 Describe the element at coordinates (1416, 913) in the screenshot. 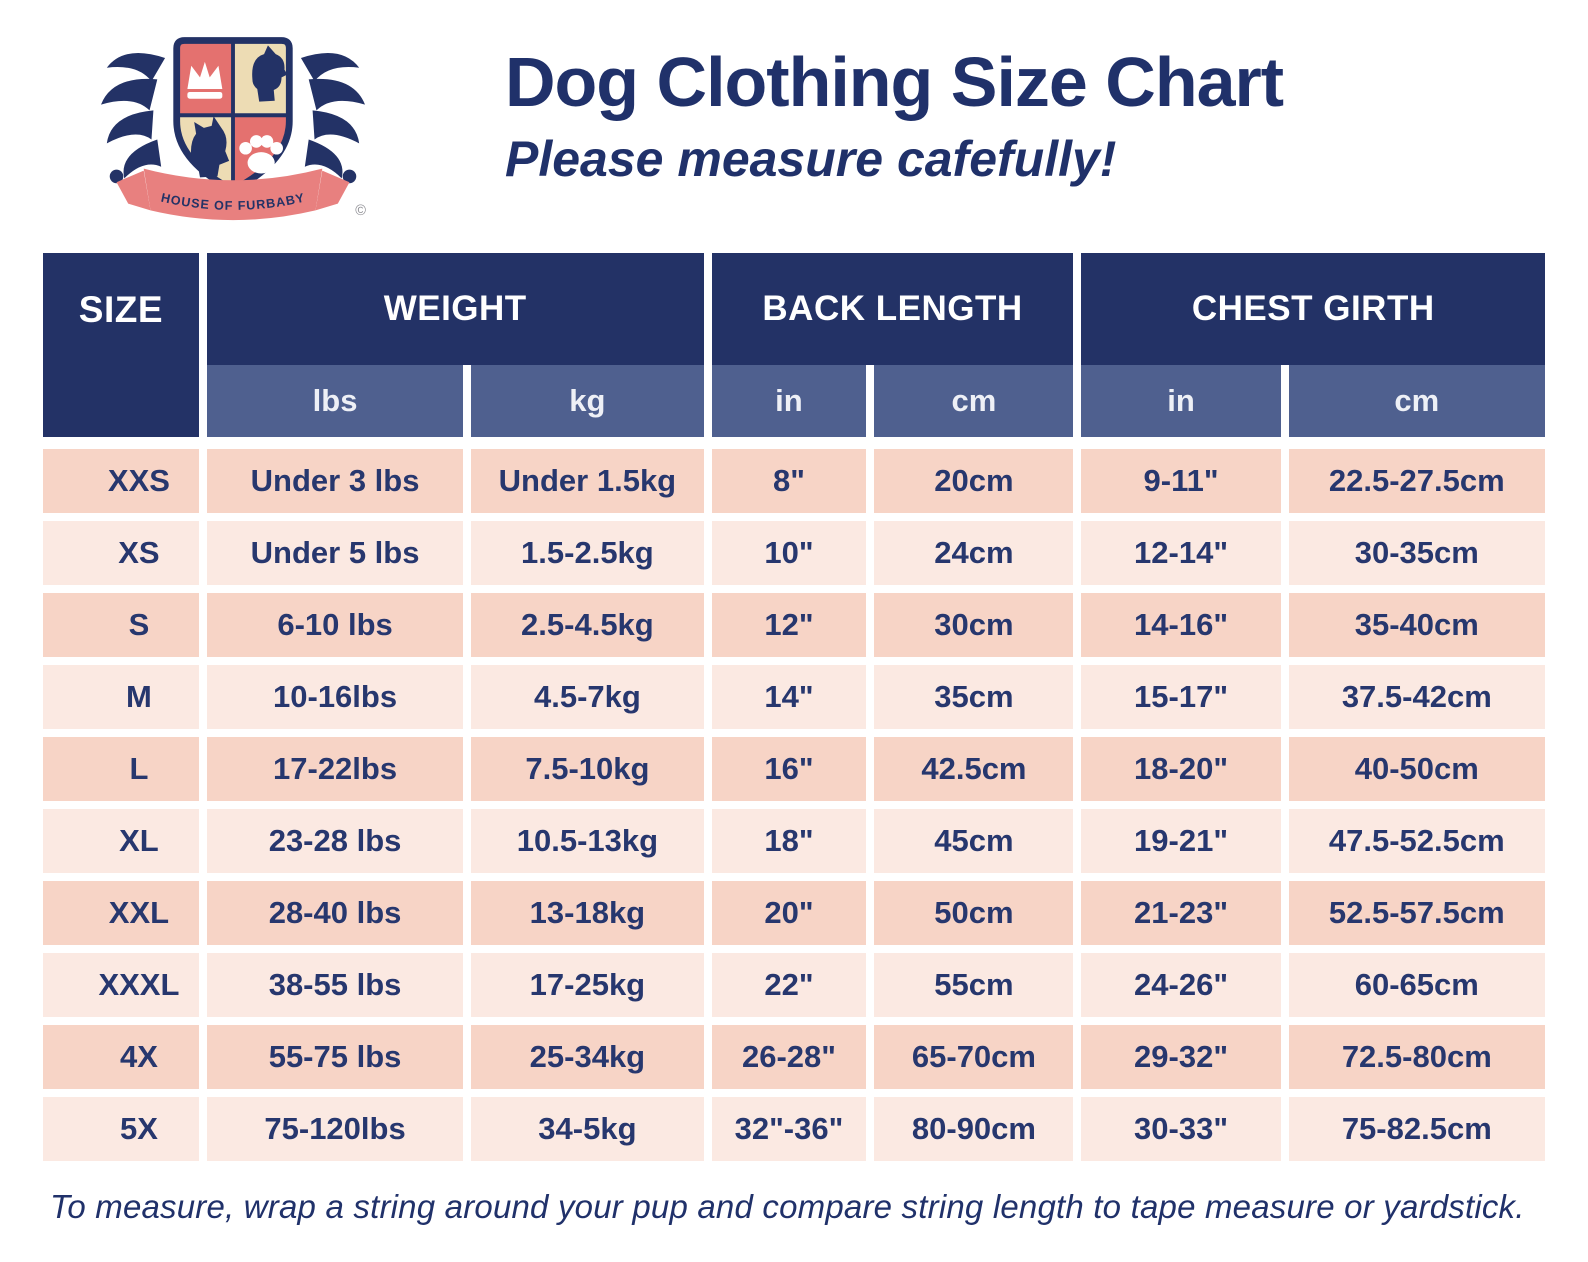

I see `chest-girth-cm-value: 52.5-57.5cm` at that location.